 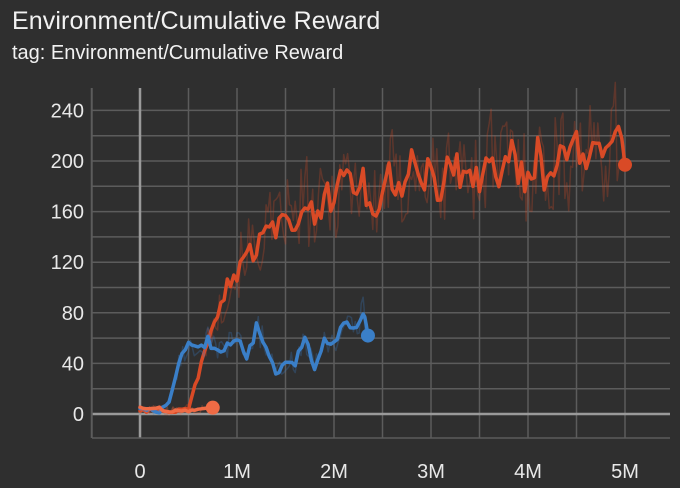 What do you see at coordinates (178, 53) in the screenshot?
I see `chart-subtitle: tag: Environment/Cumulative Reward` at bounding box center [178, 53].